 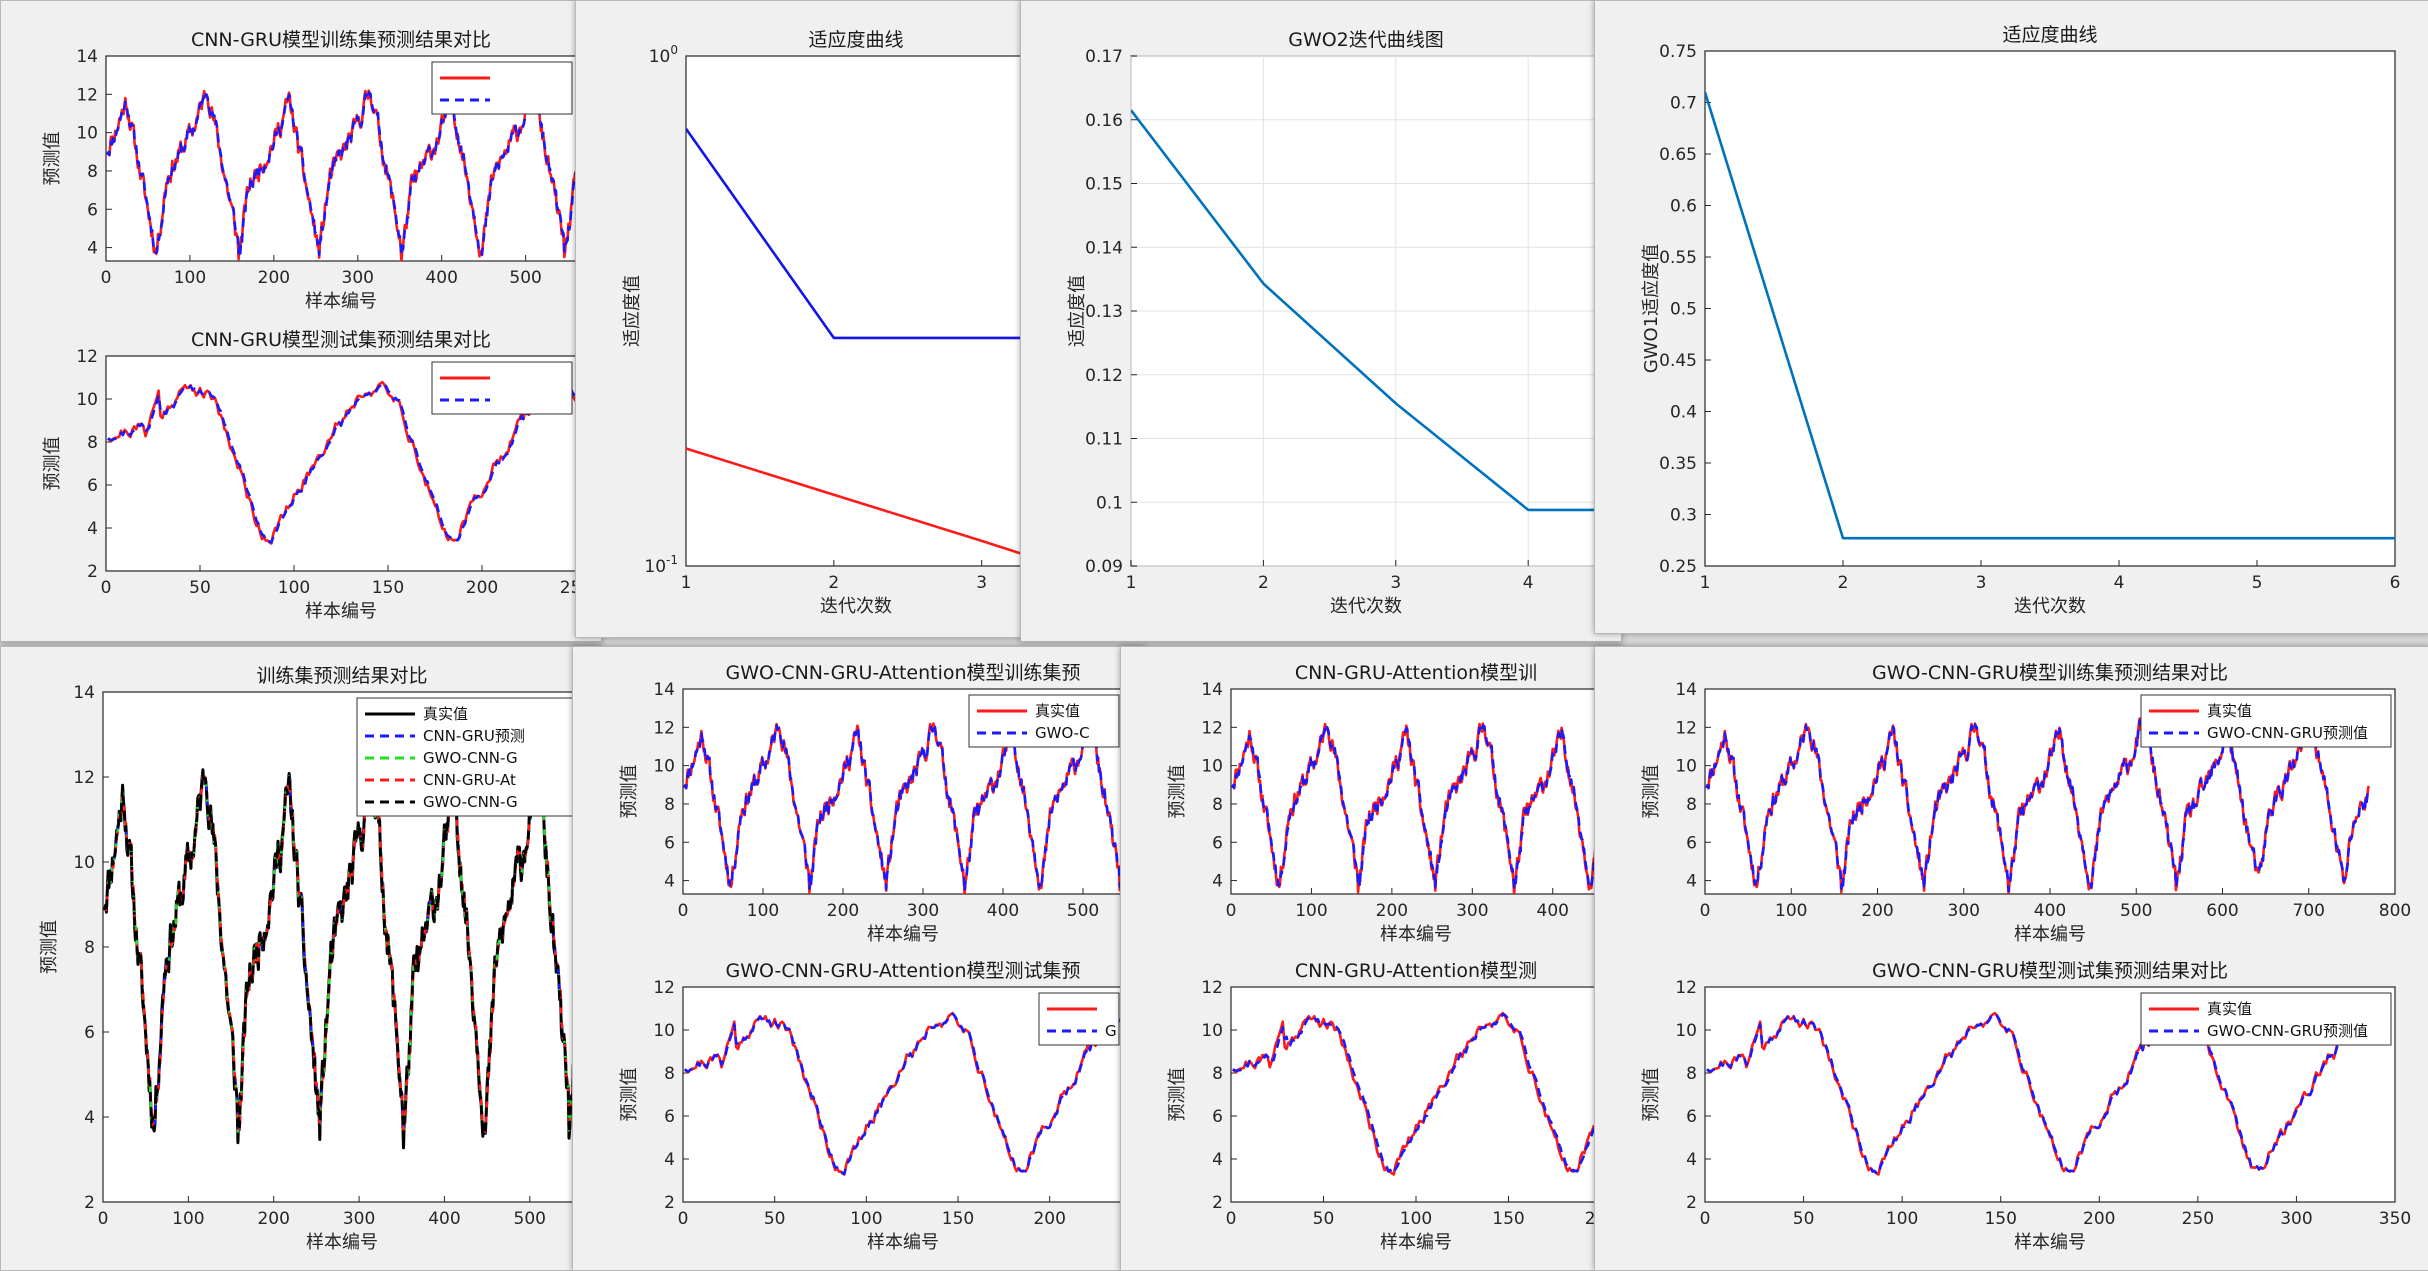 What do you see at coordinates (1678, 52) in the screenshot?
I see `y-tick-label: 0.75` at bounding box center [1678, 52].